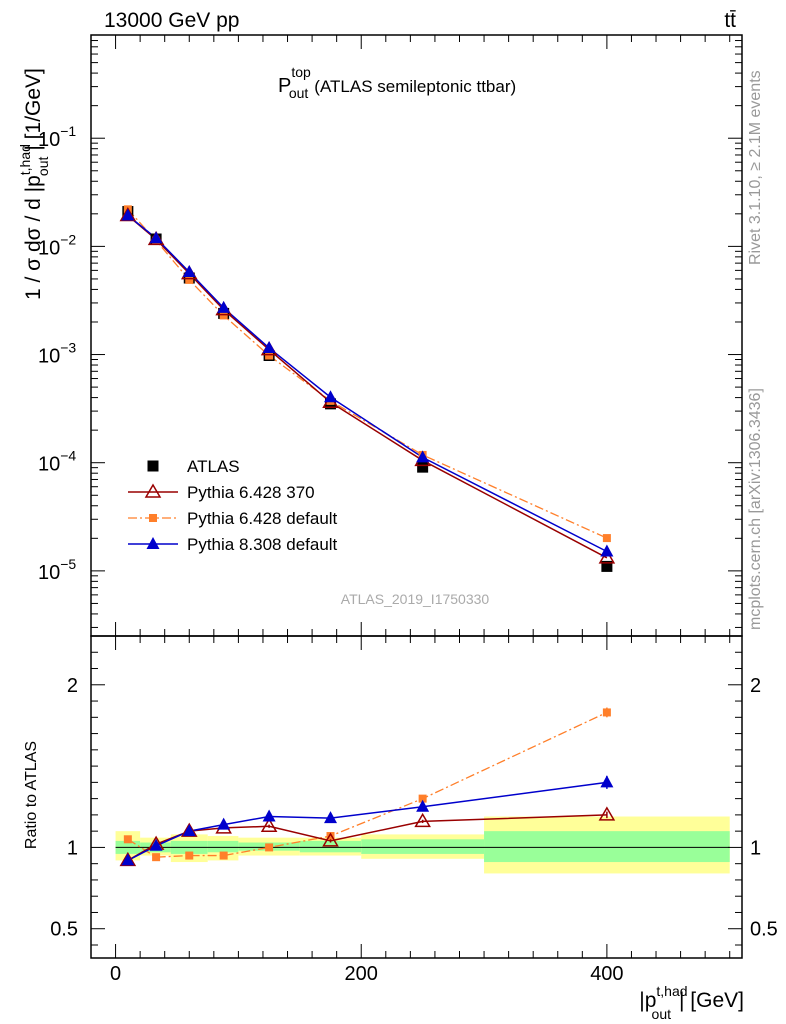  What do you see at coordinates (49, 465) in the screenshot?
I see `main-ytick-label-base-3: 10` at bounding box center [49, 465].